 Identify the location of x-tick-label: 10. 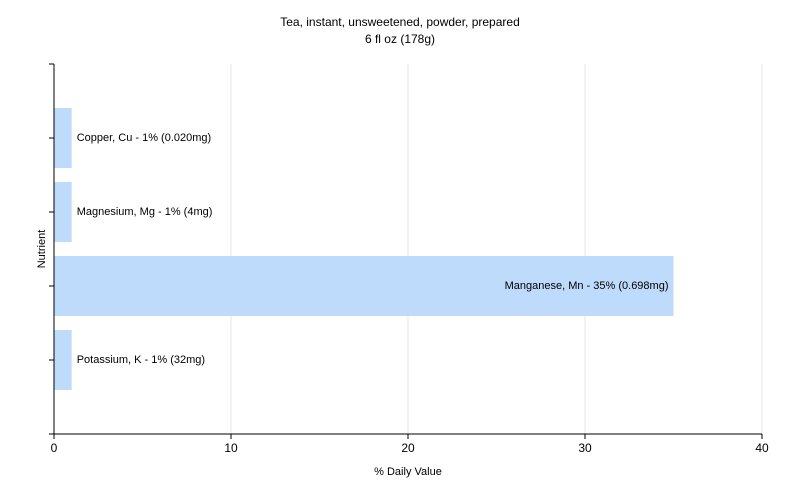
(231, 448).